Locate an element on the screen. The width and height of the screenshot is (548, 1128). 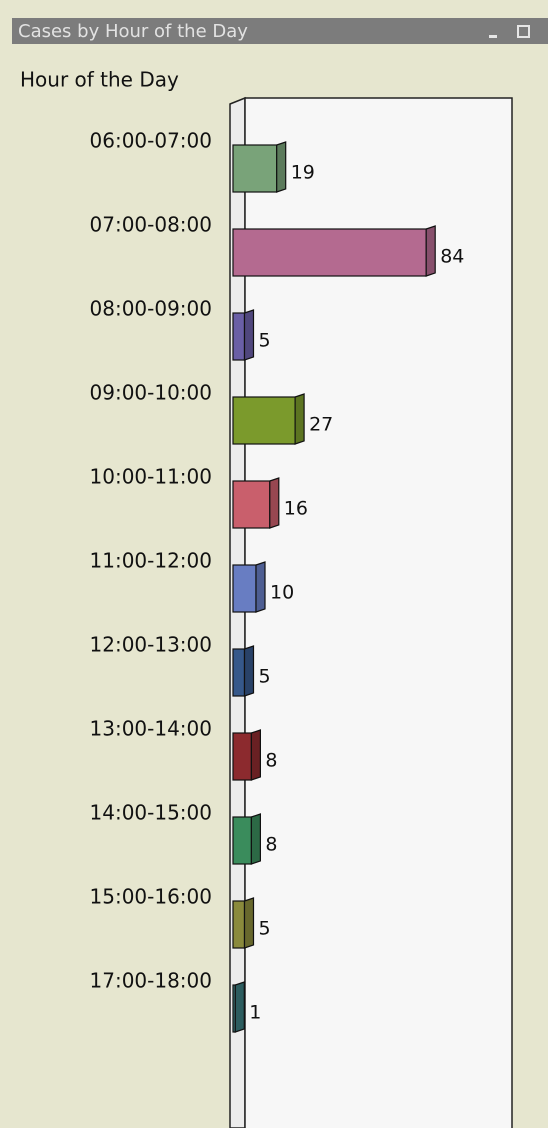
y-tick-label: 10:00-11:00 is located at coordinates (151, 477).